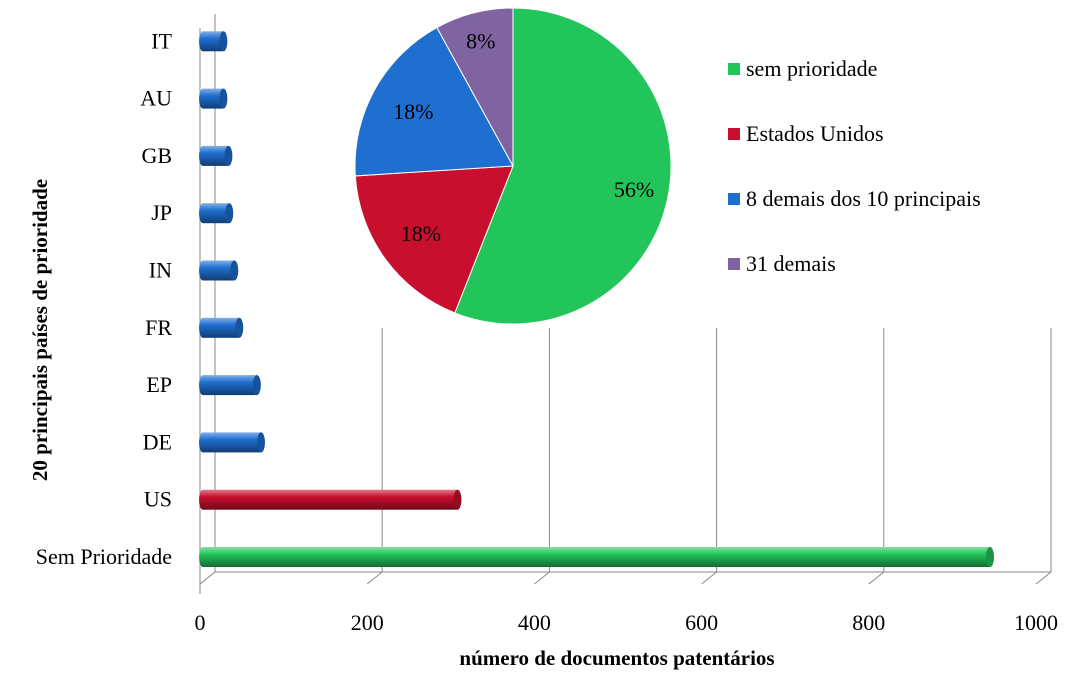 The height and width of the screenshot is (677, 1067). Describe the element at coordinates (156, 98) in the screenshot. I see `y-tick-label: AU` at that location.